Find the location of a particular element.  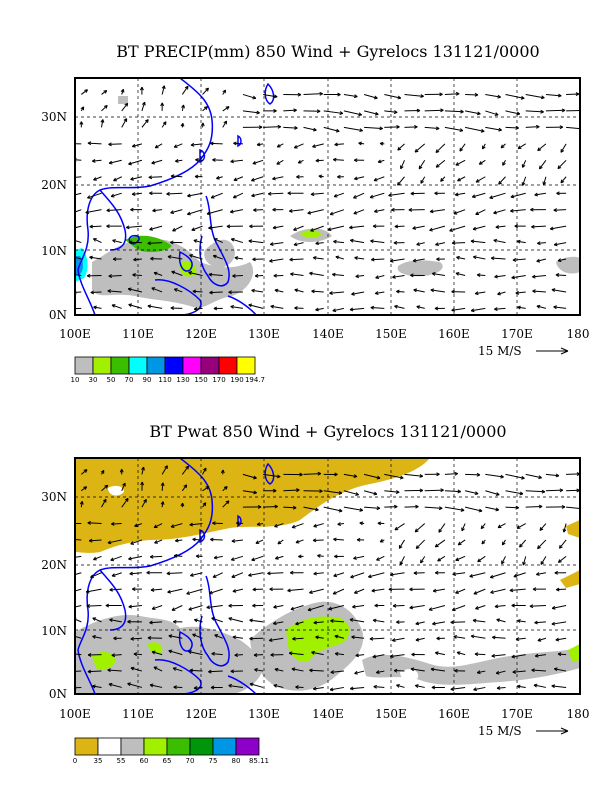

panel2-ref-arrowhead is located at coordinates (564, 731).